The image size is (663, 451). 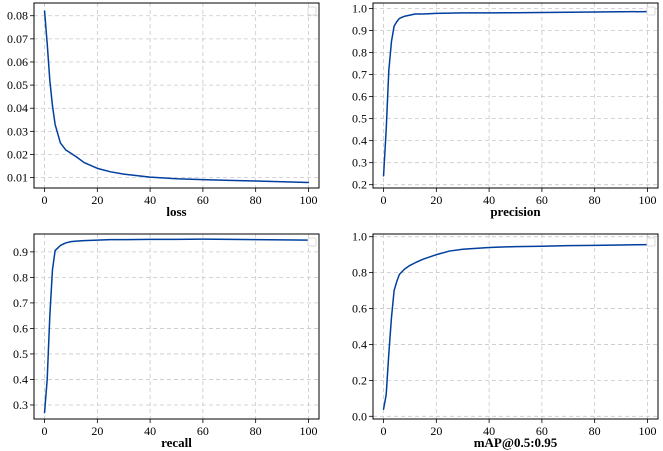 I want to click on y-tick-label: 0.06, so click(x=17, y=62).